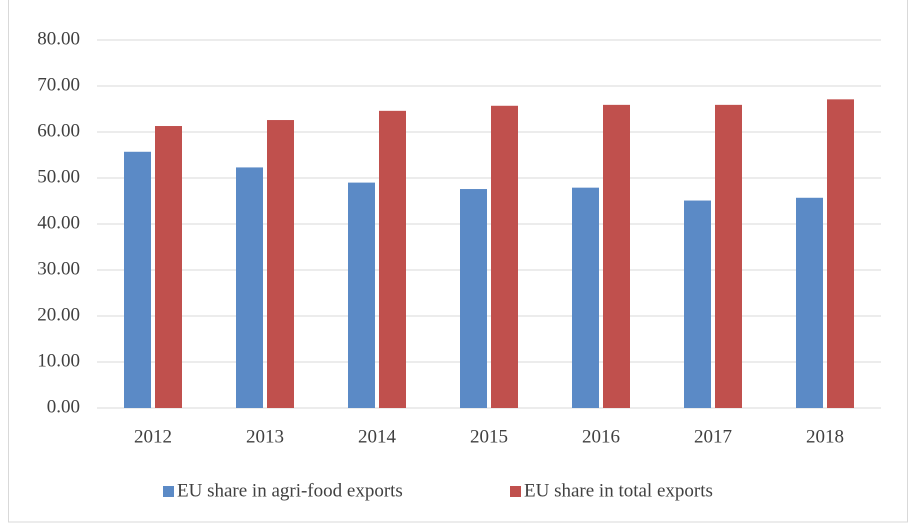  What do you see at coordinates (377, 436) in the screenshot?
I see `x-tick-label: 2014` at bounding box center [377, 436].